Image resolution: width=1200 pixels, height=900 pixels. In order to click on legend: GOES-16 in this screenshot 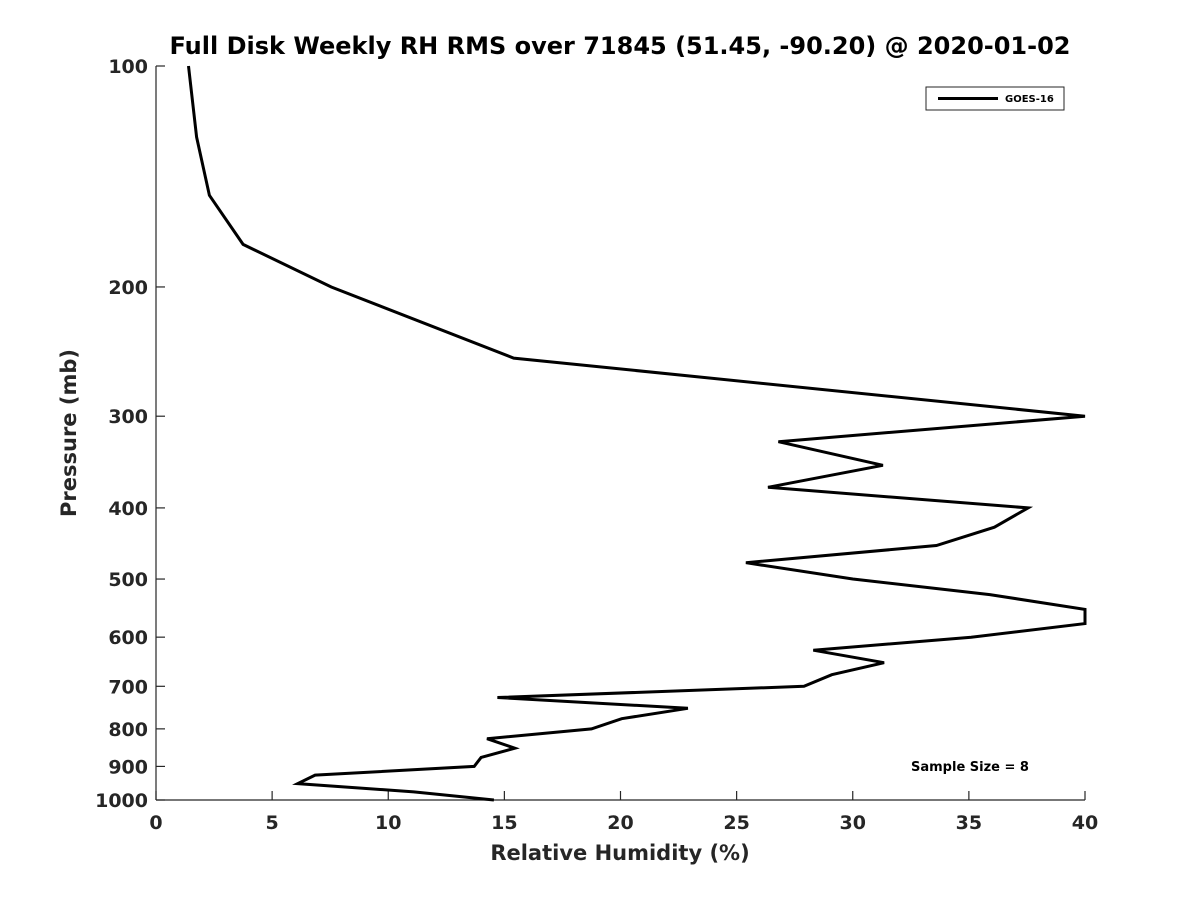, I will do `click(995, 98)`.